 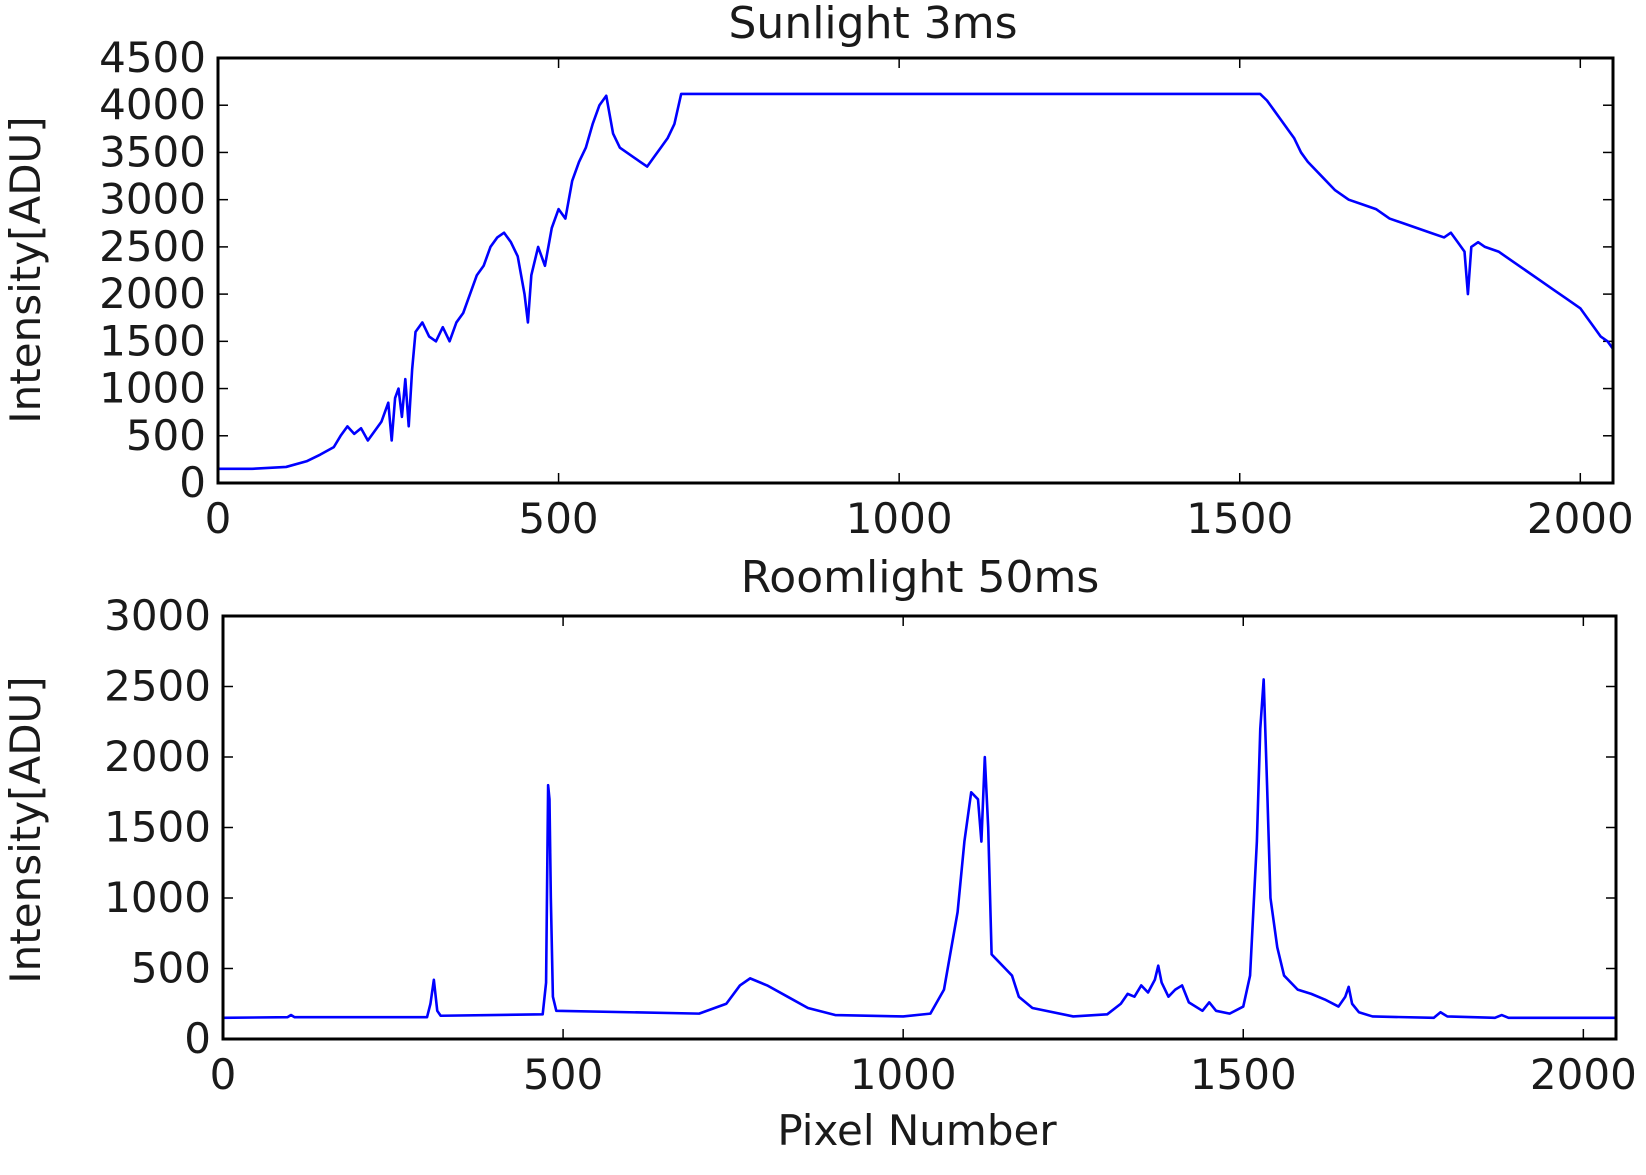 I want to click on roomlight-xtick-label: 500, so click(x=563, y=1074).